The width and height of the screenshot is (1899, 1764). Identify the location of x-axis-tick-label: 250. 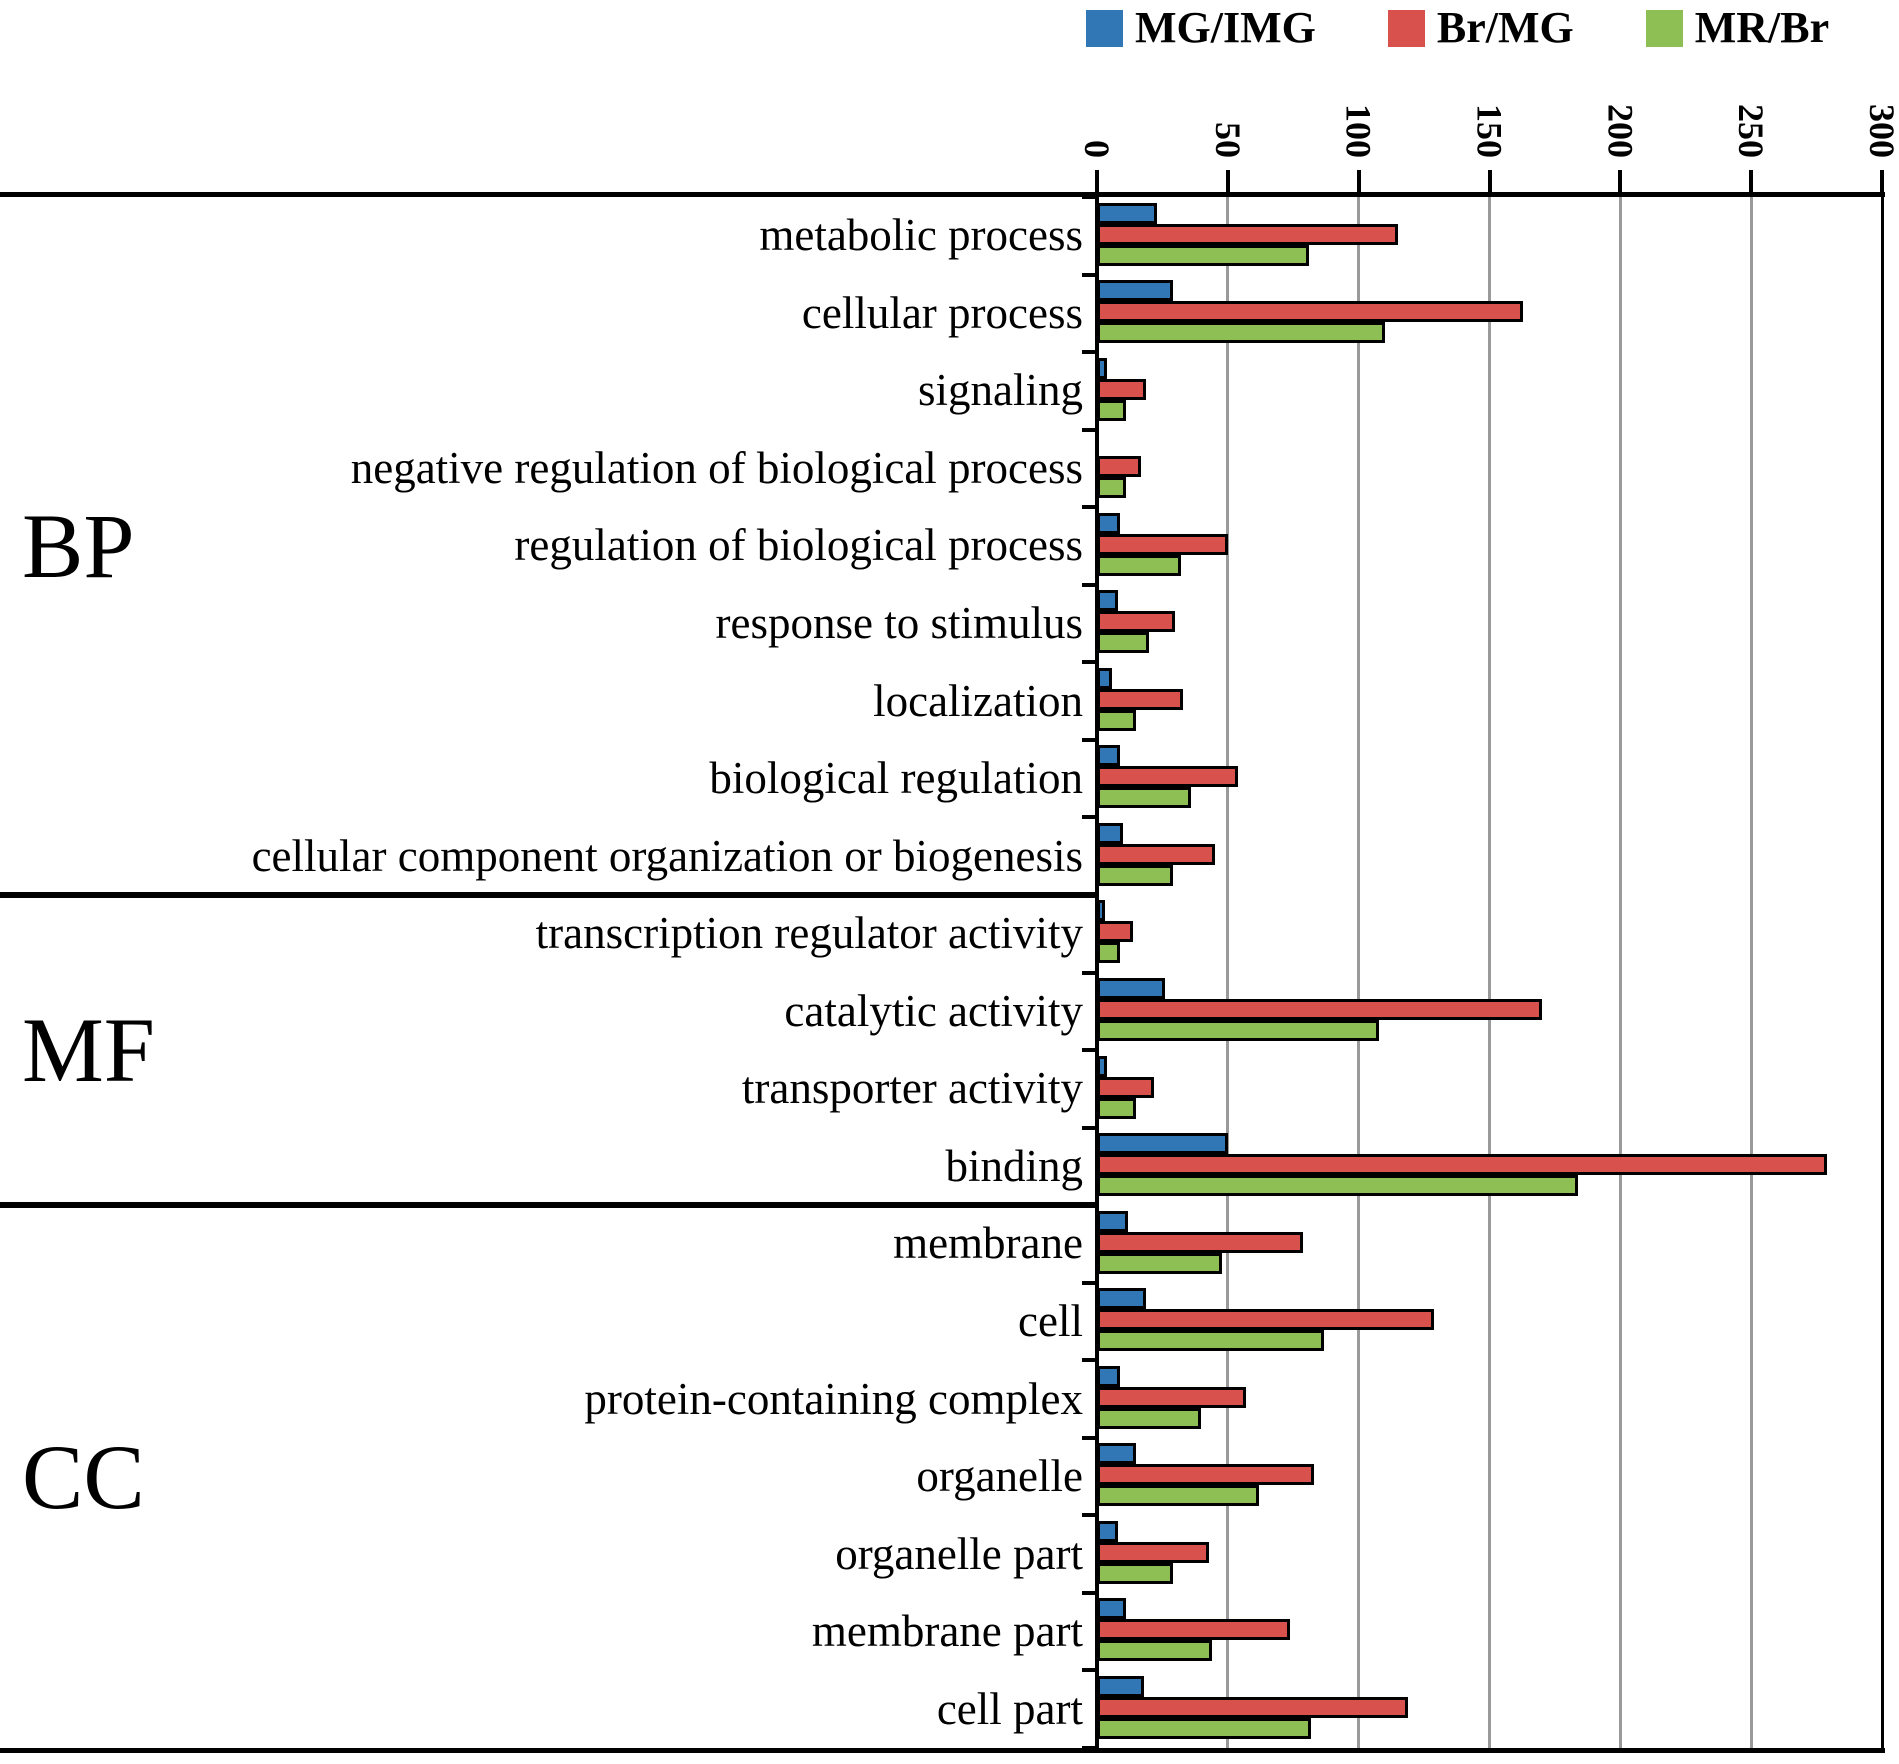
(1751, 131).